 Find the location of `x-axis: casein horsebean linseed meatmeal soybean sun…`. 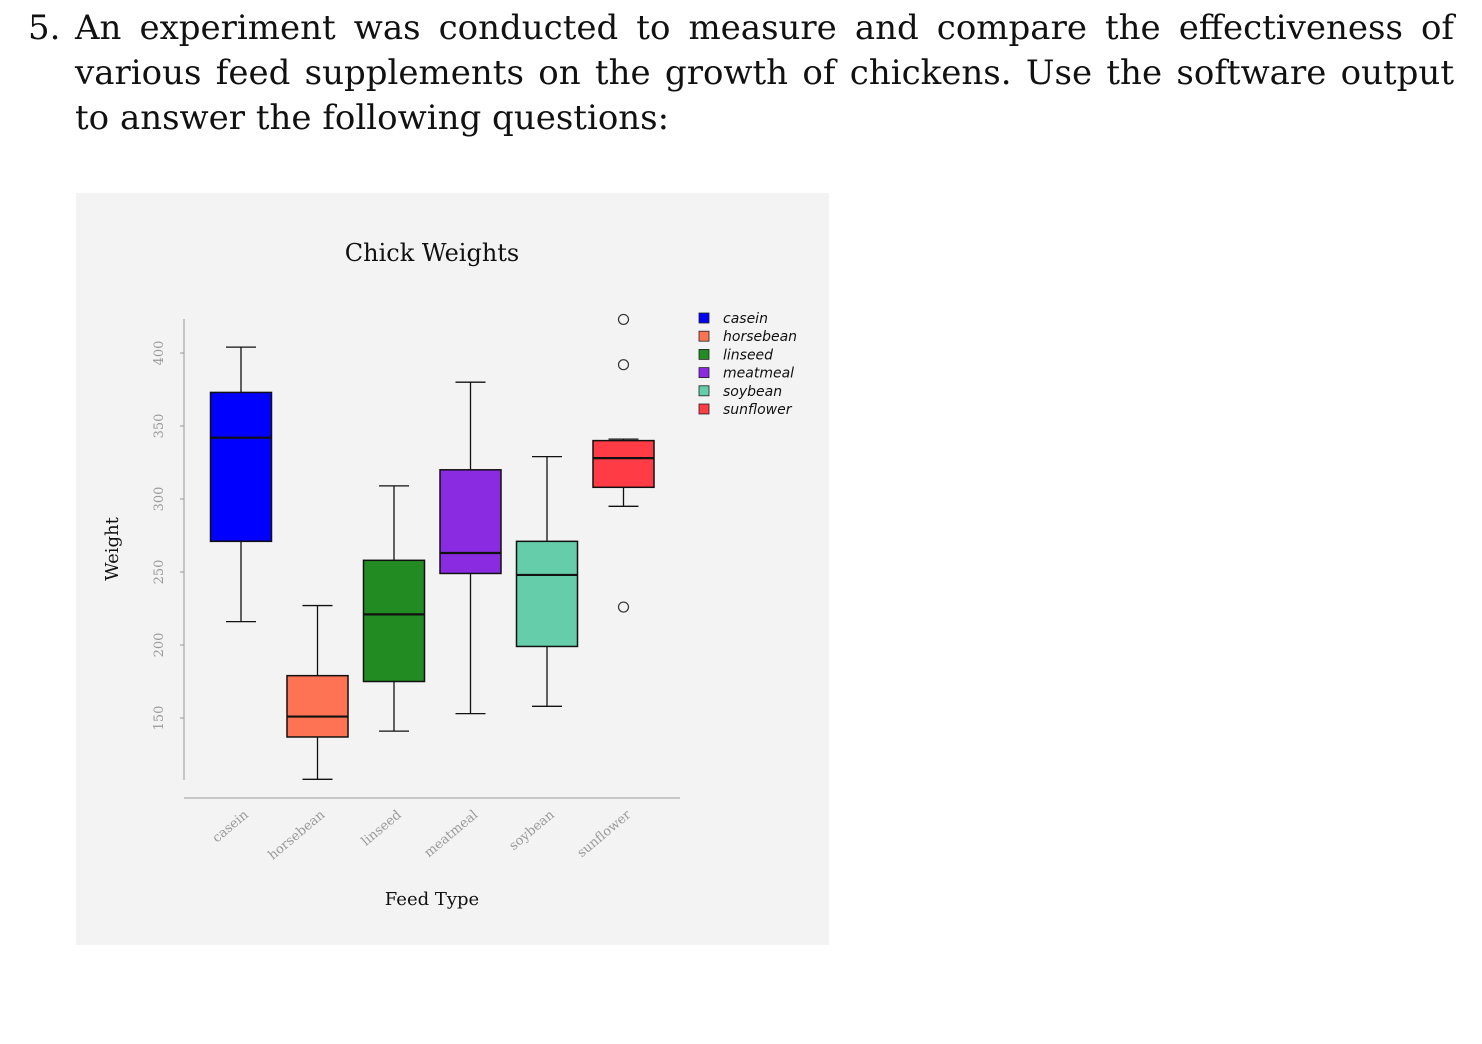

x-axis: casein horsebean linseed meatmeal soybean sun… is located at coordinates (432, 830).